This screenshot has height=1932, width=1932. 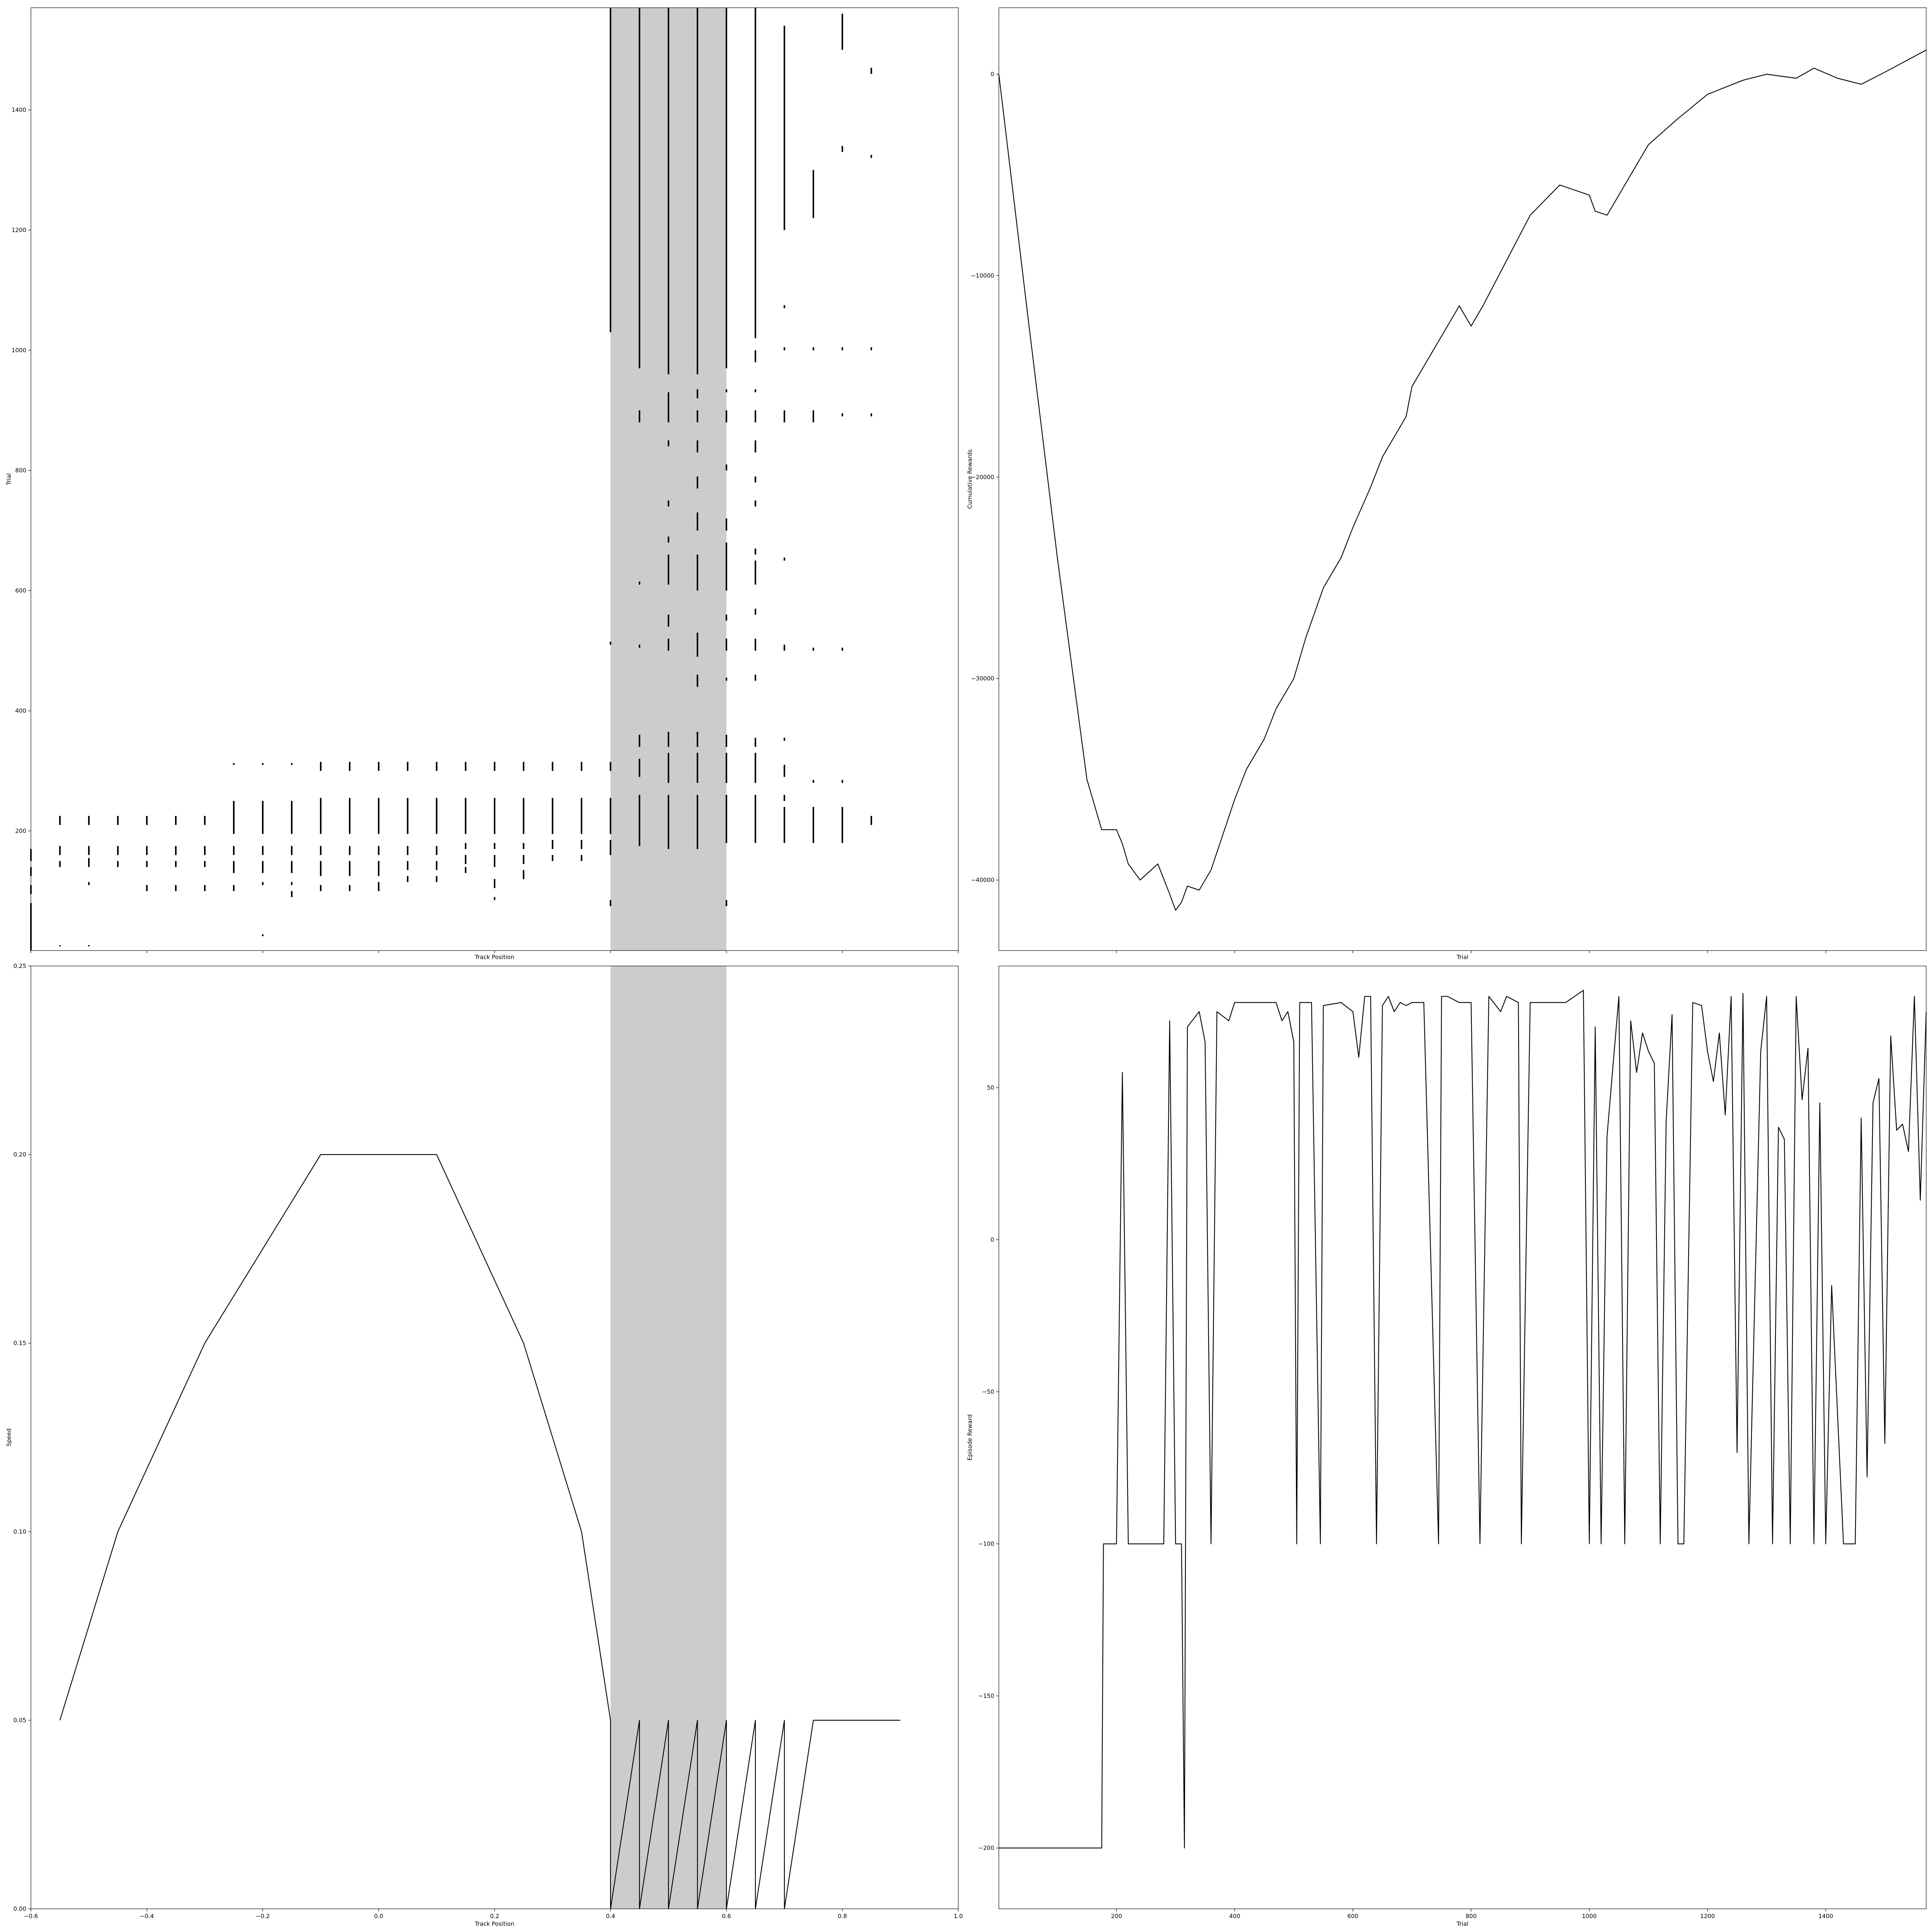 What do you see at coordinates (263, 1916) in the screenshot?
I see `x-tick-label: −0.2` at bounding box center [263, 1916].